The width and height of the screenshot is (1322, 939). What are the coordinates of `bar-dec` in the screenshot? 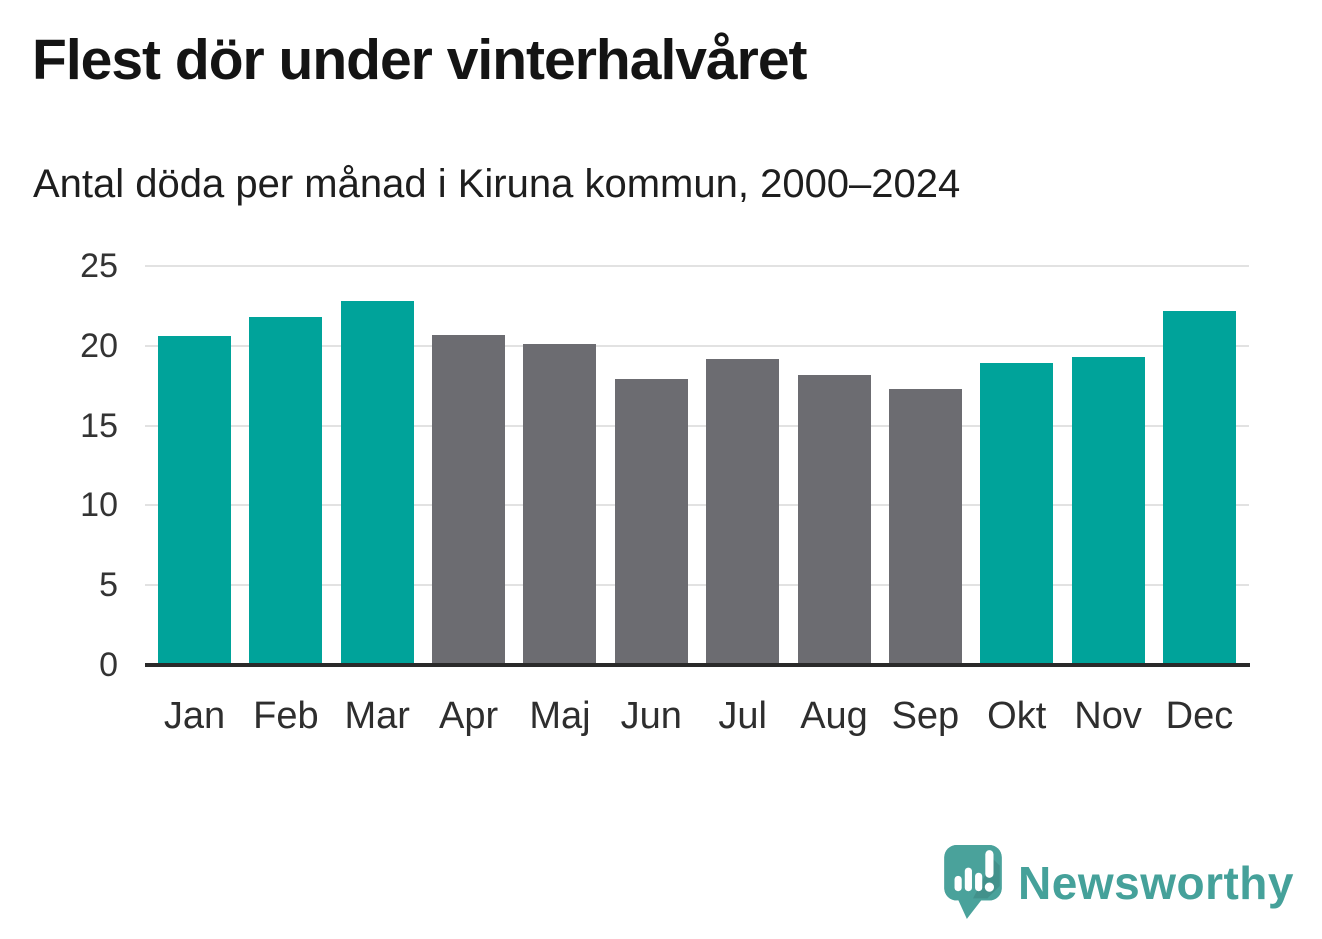 It's located at (1199, 487).